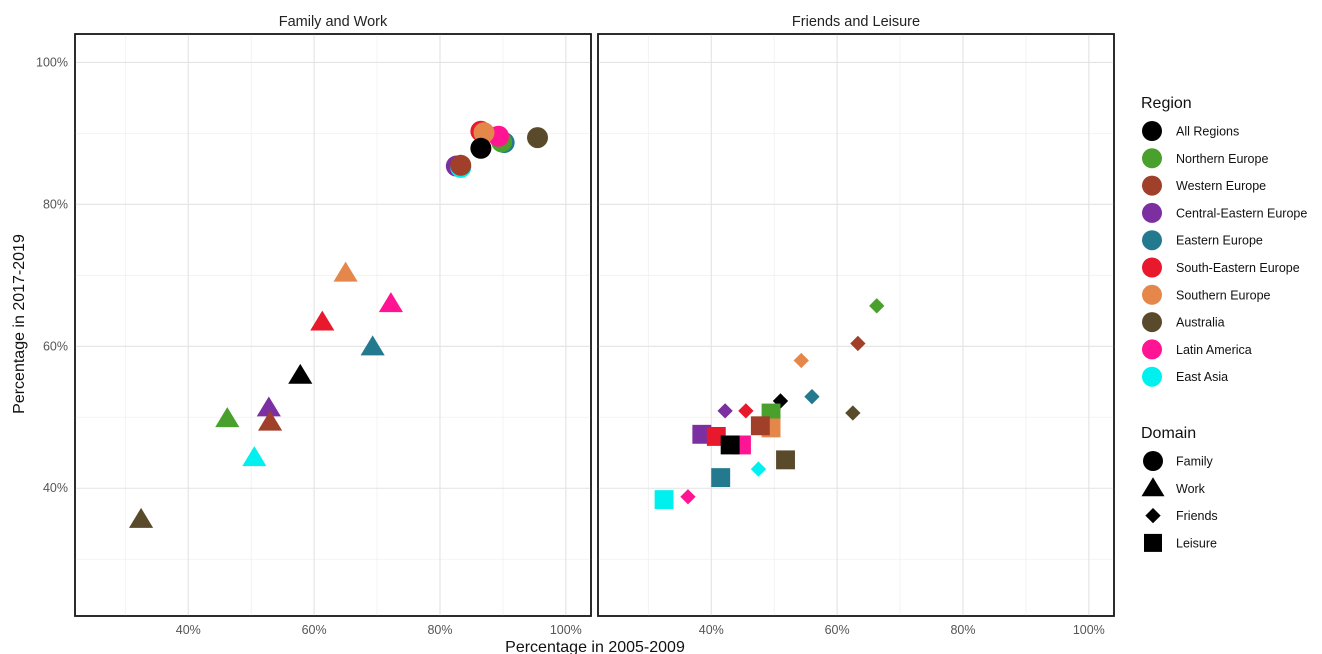 The height and width of the screenshot is (654, 1322). What do you see at coordinates (721, 478) in the screenshot?
I see `point-eastern-europe-leisure` at bounding box center [721, 478].